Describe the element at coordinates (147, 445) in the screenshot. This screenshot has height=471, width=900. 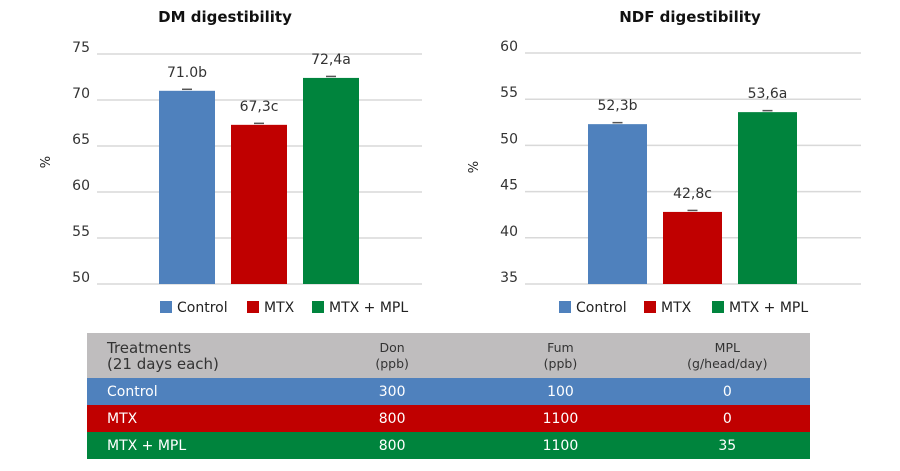
I see `table-cell: MTX + MPL` at that location.